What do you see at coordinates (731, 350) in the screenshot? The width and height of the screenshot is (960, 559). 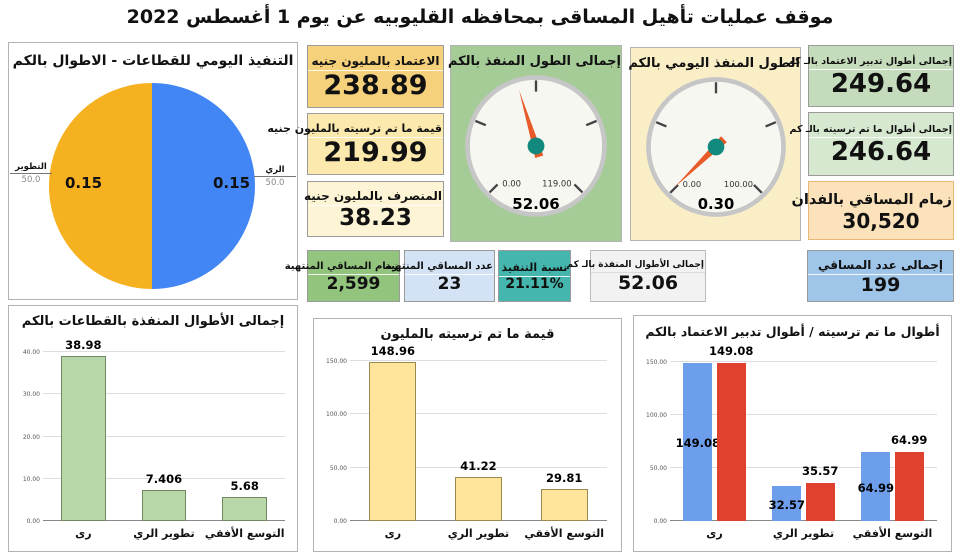 I see `bar-value-label: 149.08` at bounding box center [731, 350].